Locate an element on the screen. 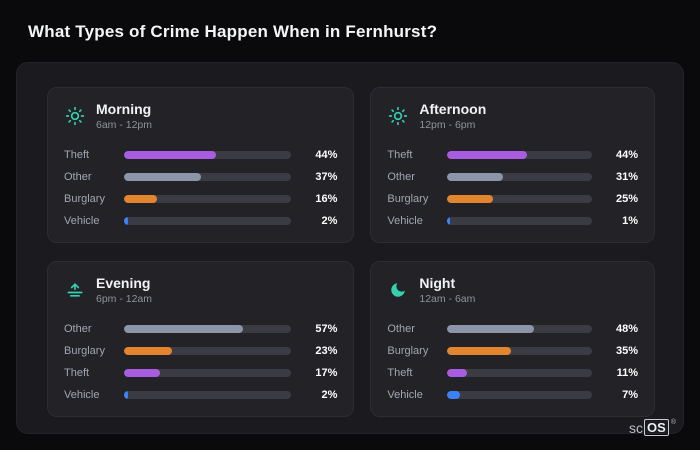  panel-subtitle: 6pm - 12am is located at coordinates (124, 299).